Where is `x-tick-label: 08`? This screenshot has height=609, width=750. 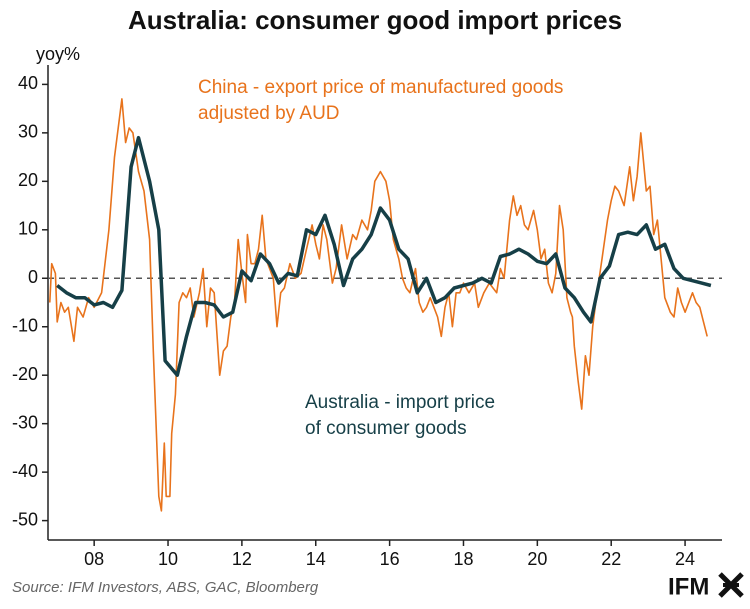 x-tick-label: 08 is located at coordinates (94, 559).